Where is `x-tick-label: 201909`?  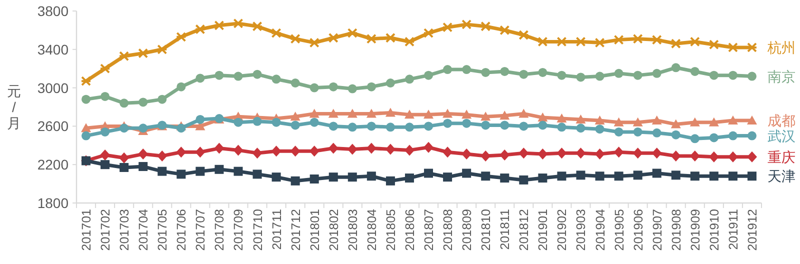
x-tick-label: 201909 is located at coordinates (695, 229).